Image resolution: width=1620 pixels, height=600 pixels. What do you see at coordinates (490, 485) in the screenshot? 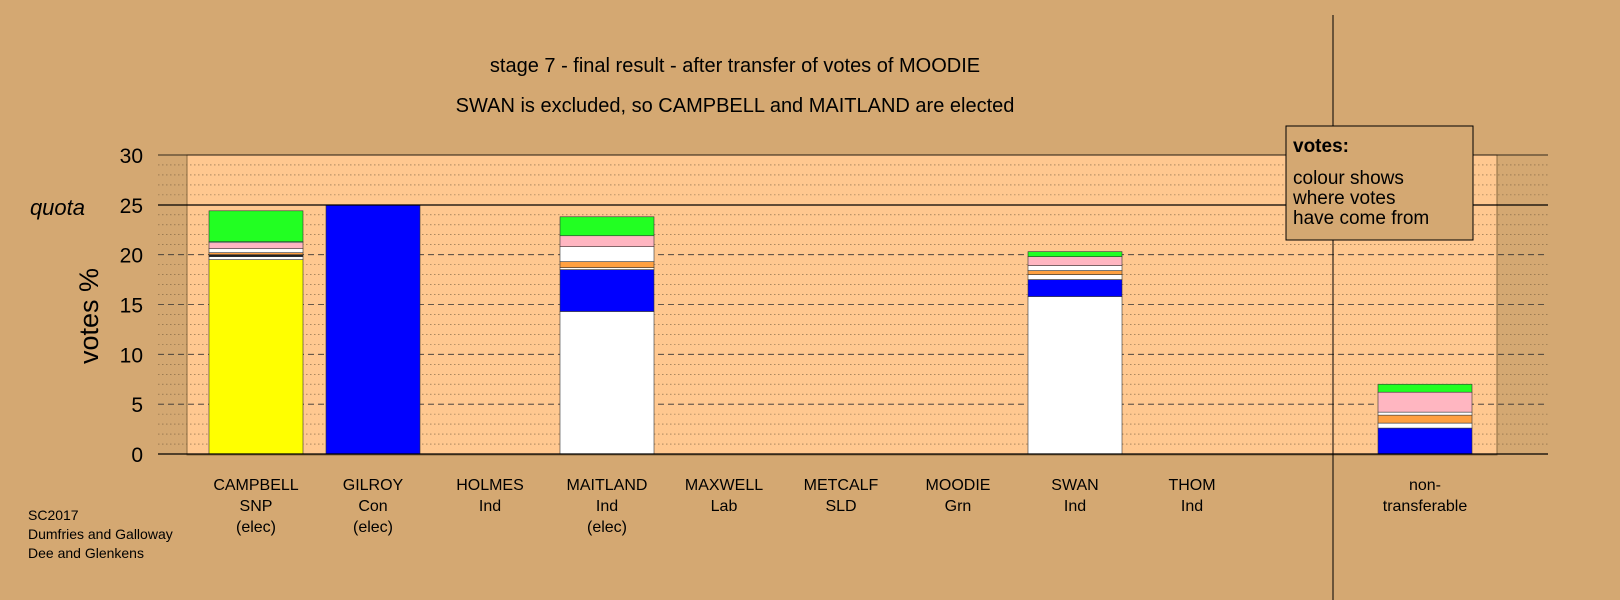
I see `x-tick-label: HOLMES` at bounding box center [490, 485].